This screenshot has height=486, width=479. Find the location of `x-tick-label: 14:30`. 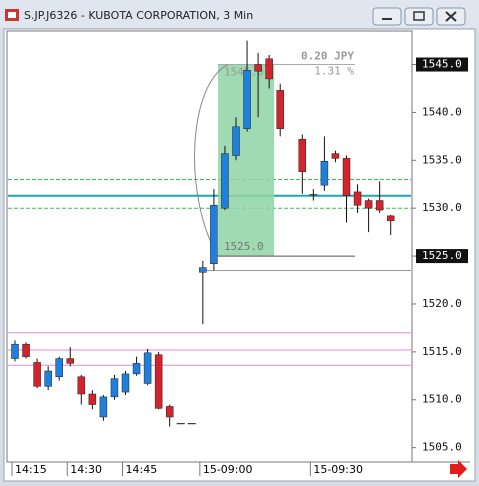

x-tick-label: 14:30 is located at coordinates (86, 469).